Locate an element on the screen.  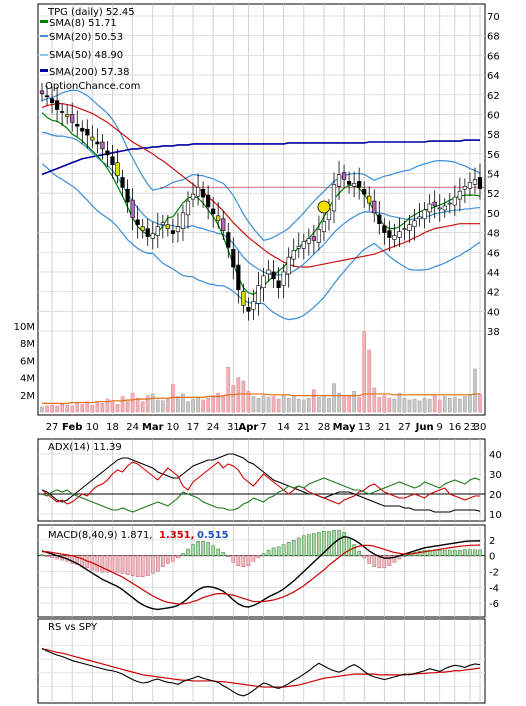
volume-average-line is located at coordinates (261, 398).